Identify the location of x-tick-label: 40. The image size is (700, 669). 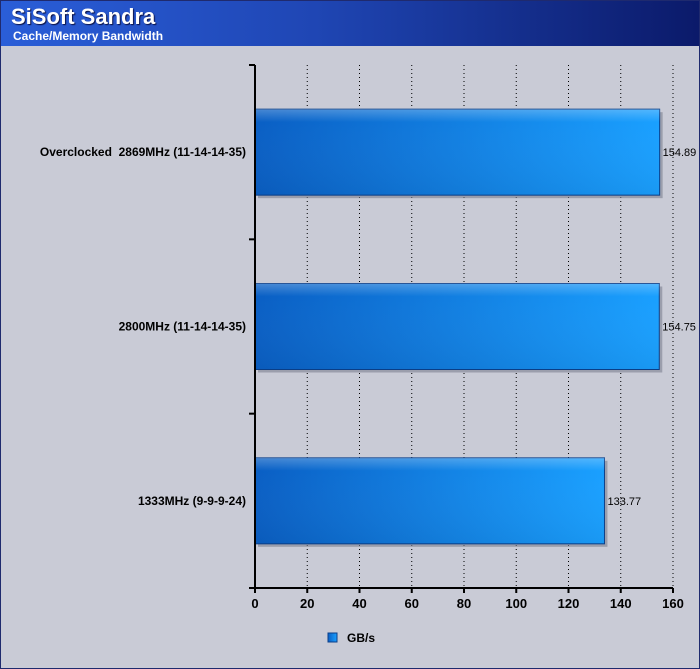
(359, 603).